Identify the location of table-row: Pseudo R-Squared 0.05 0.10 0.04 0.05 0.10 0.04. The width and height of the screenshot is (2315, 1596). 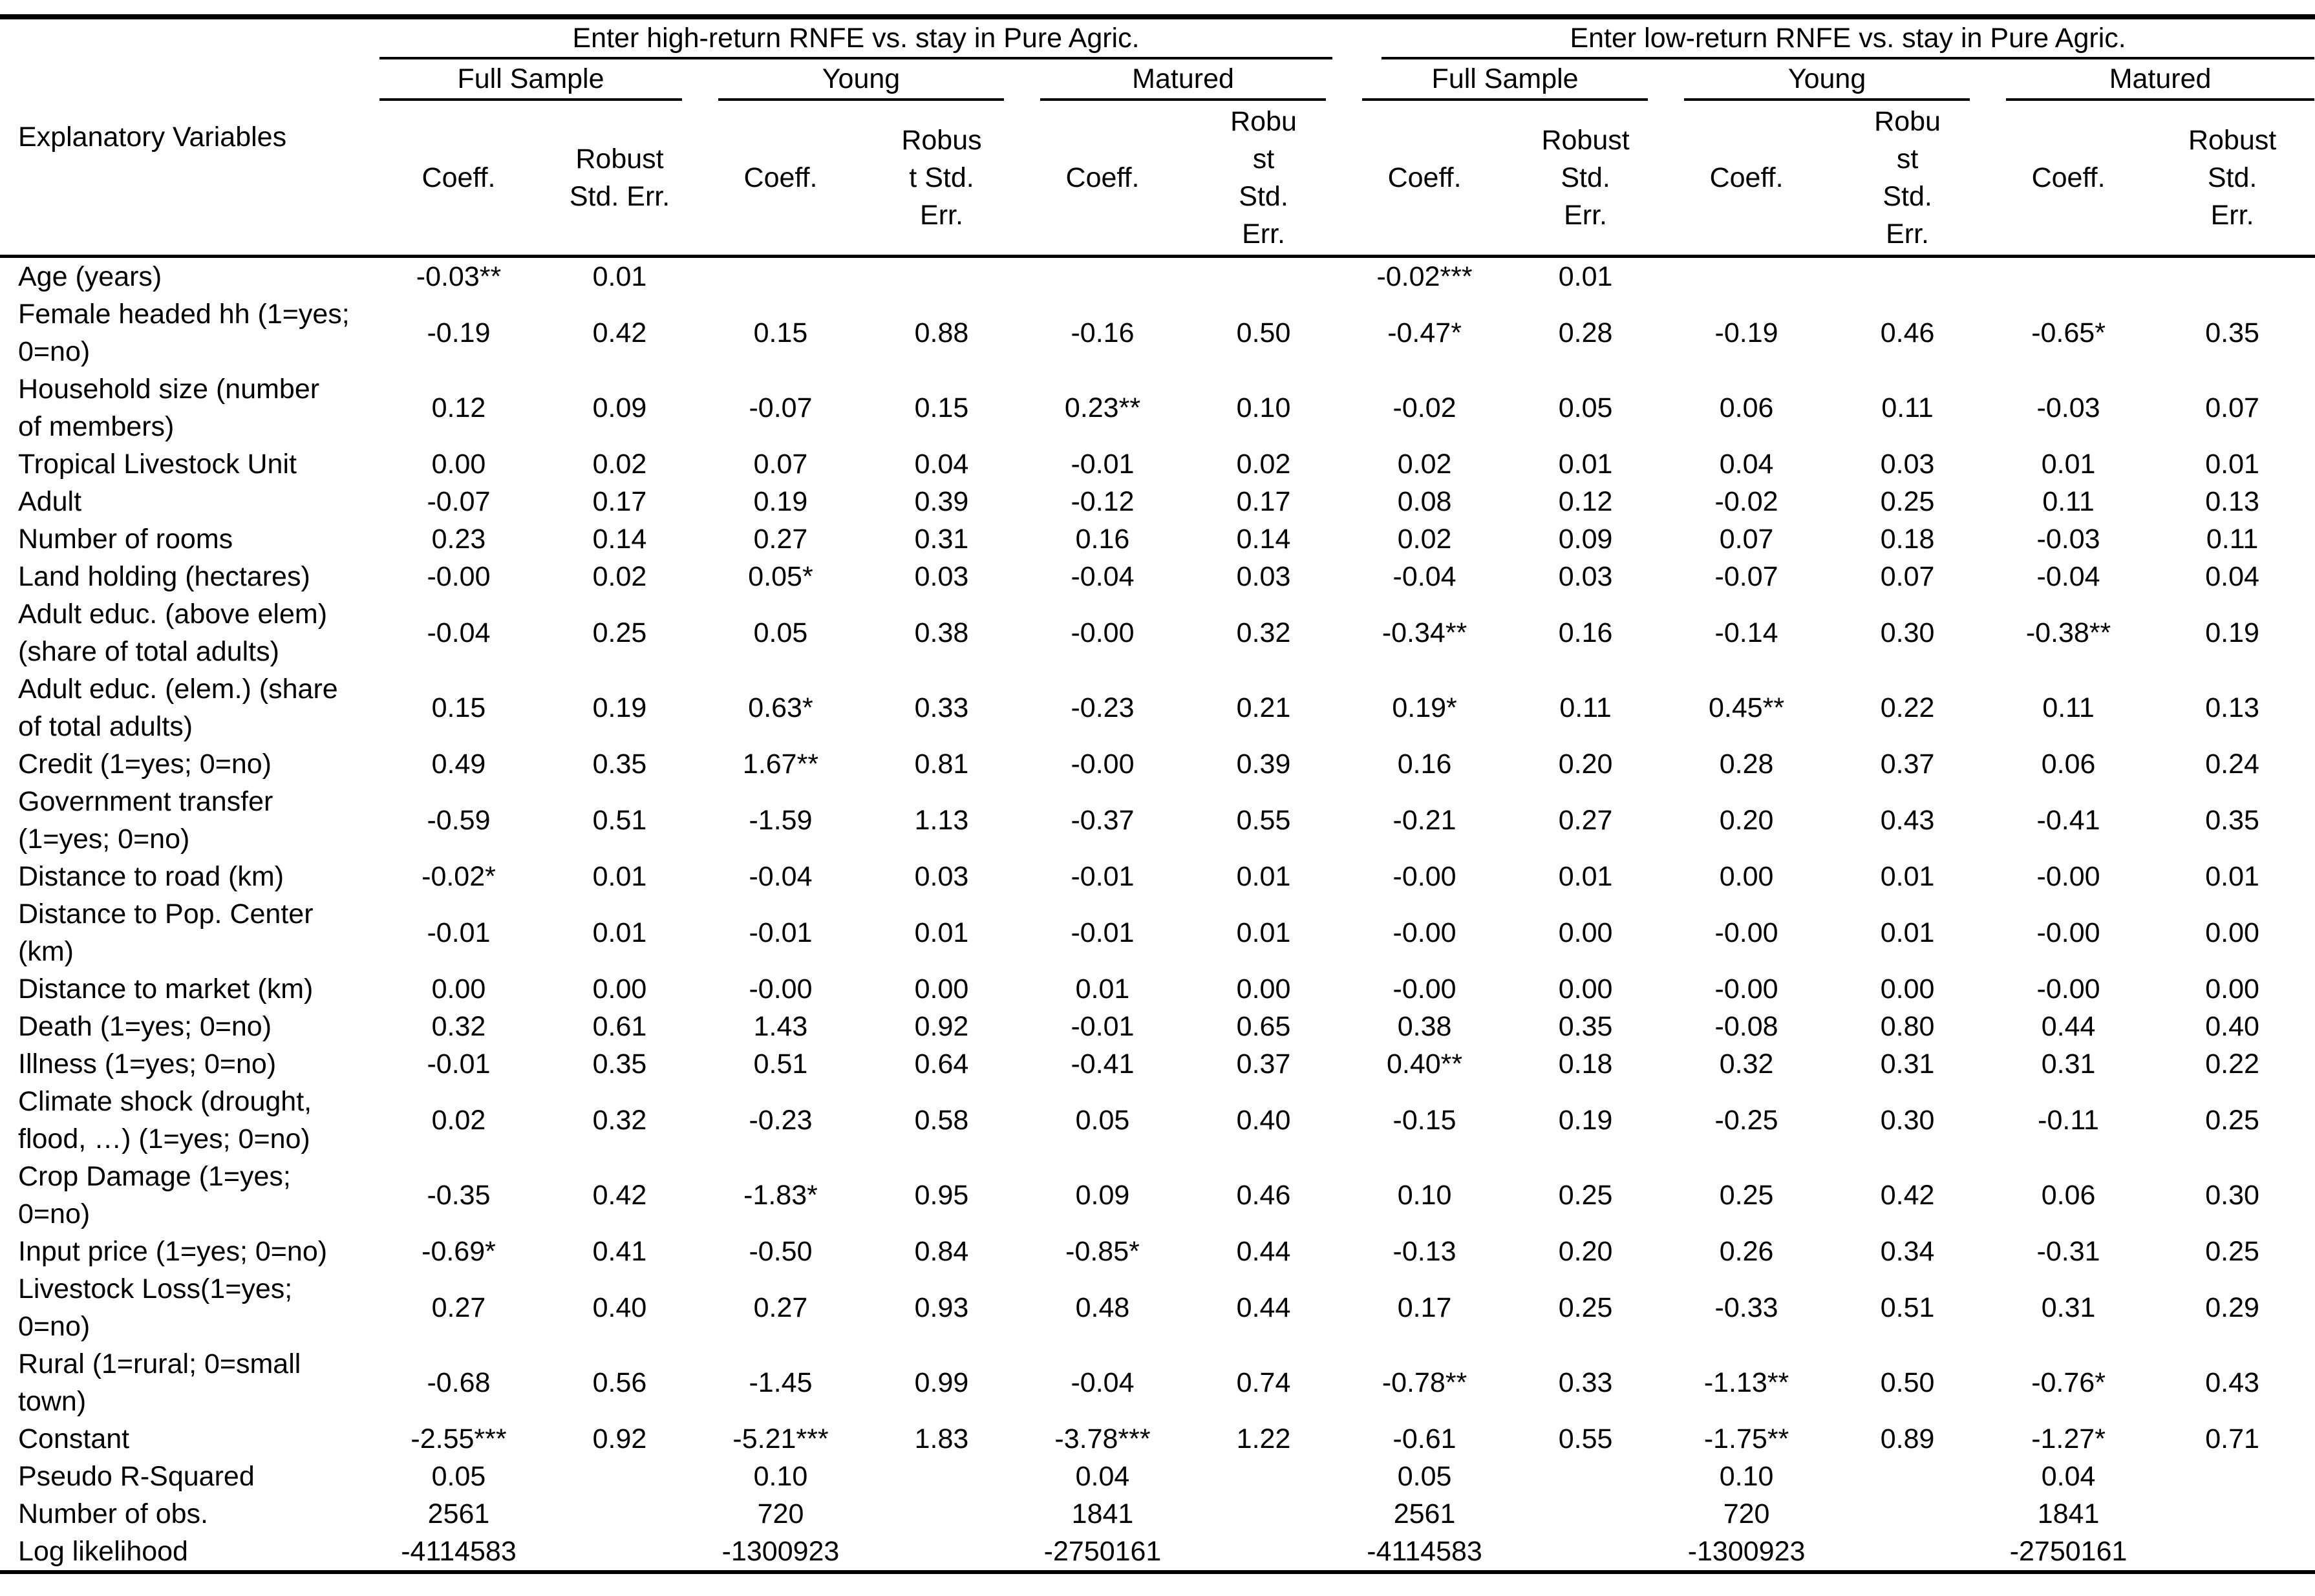
(1158, 1477).